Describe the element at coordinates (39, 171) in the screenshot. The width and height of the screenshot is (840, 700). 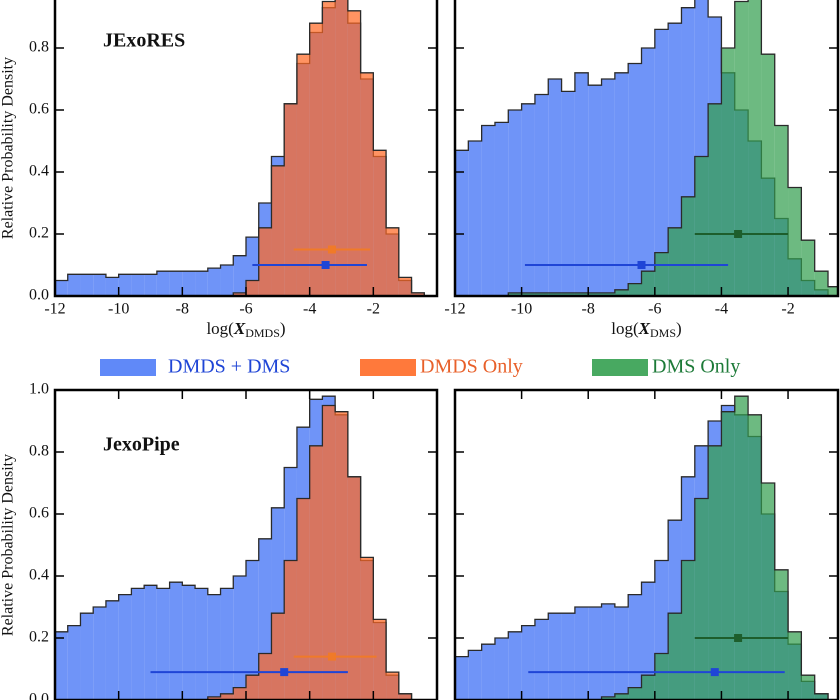
I see `y-tick-label: 0.4` at that location.